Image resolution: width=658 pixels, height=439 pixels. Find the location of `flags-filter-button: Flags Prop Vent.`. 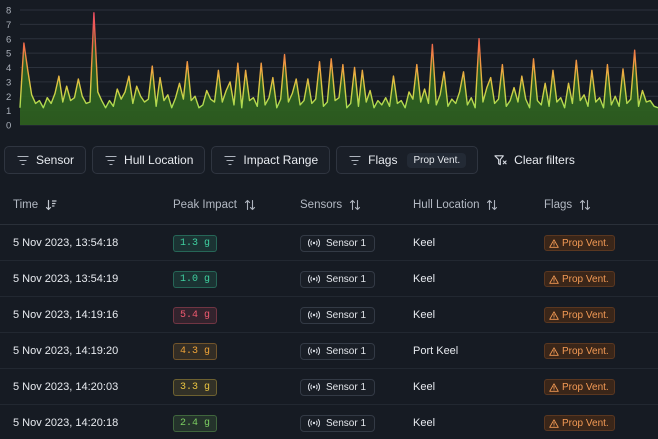

flags-filter-button: Flags Prop Vent. is located at coordinates (407, 160).